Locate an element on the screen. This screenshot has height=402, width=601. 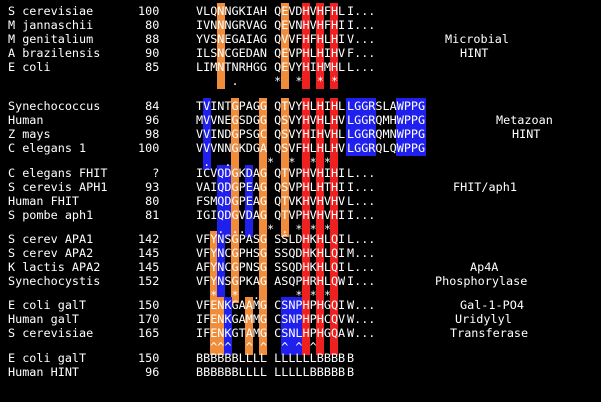
sequence-residues: VVVNNGKDGA QSVFHLHLHV is located at coordinates (271, 148).